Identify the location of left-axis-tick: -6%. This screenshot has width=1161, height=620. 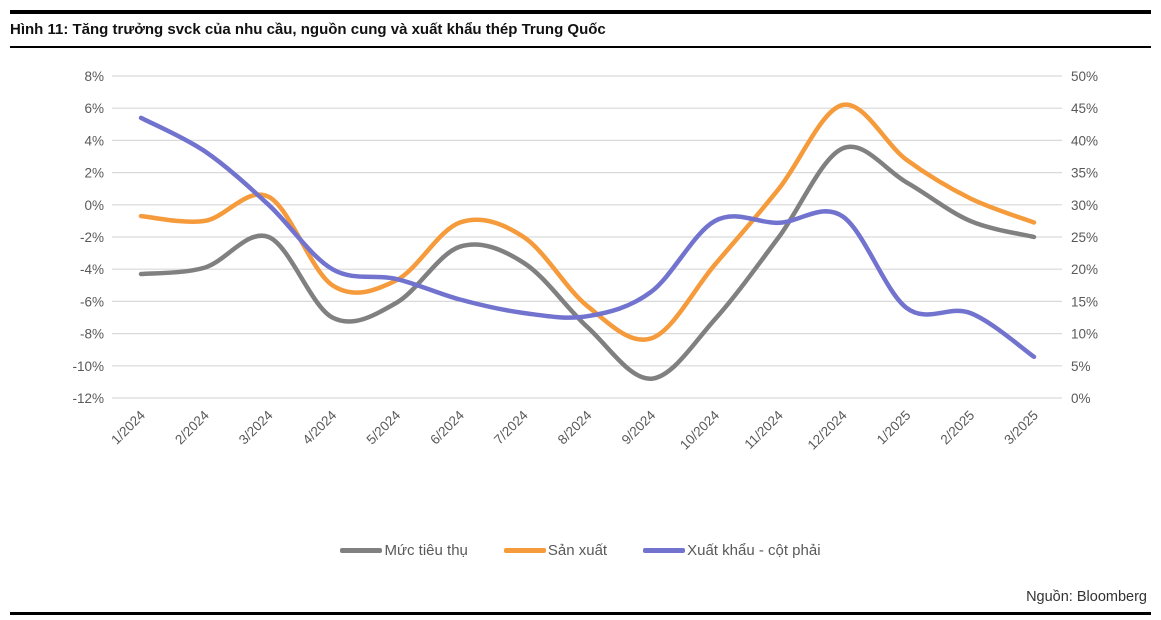
(92, 301).